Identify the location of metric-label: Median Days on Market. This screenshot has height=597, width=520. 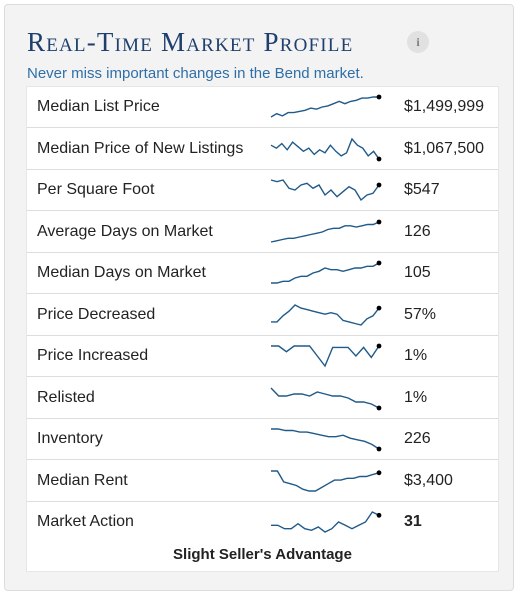
(121, 272).